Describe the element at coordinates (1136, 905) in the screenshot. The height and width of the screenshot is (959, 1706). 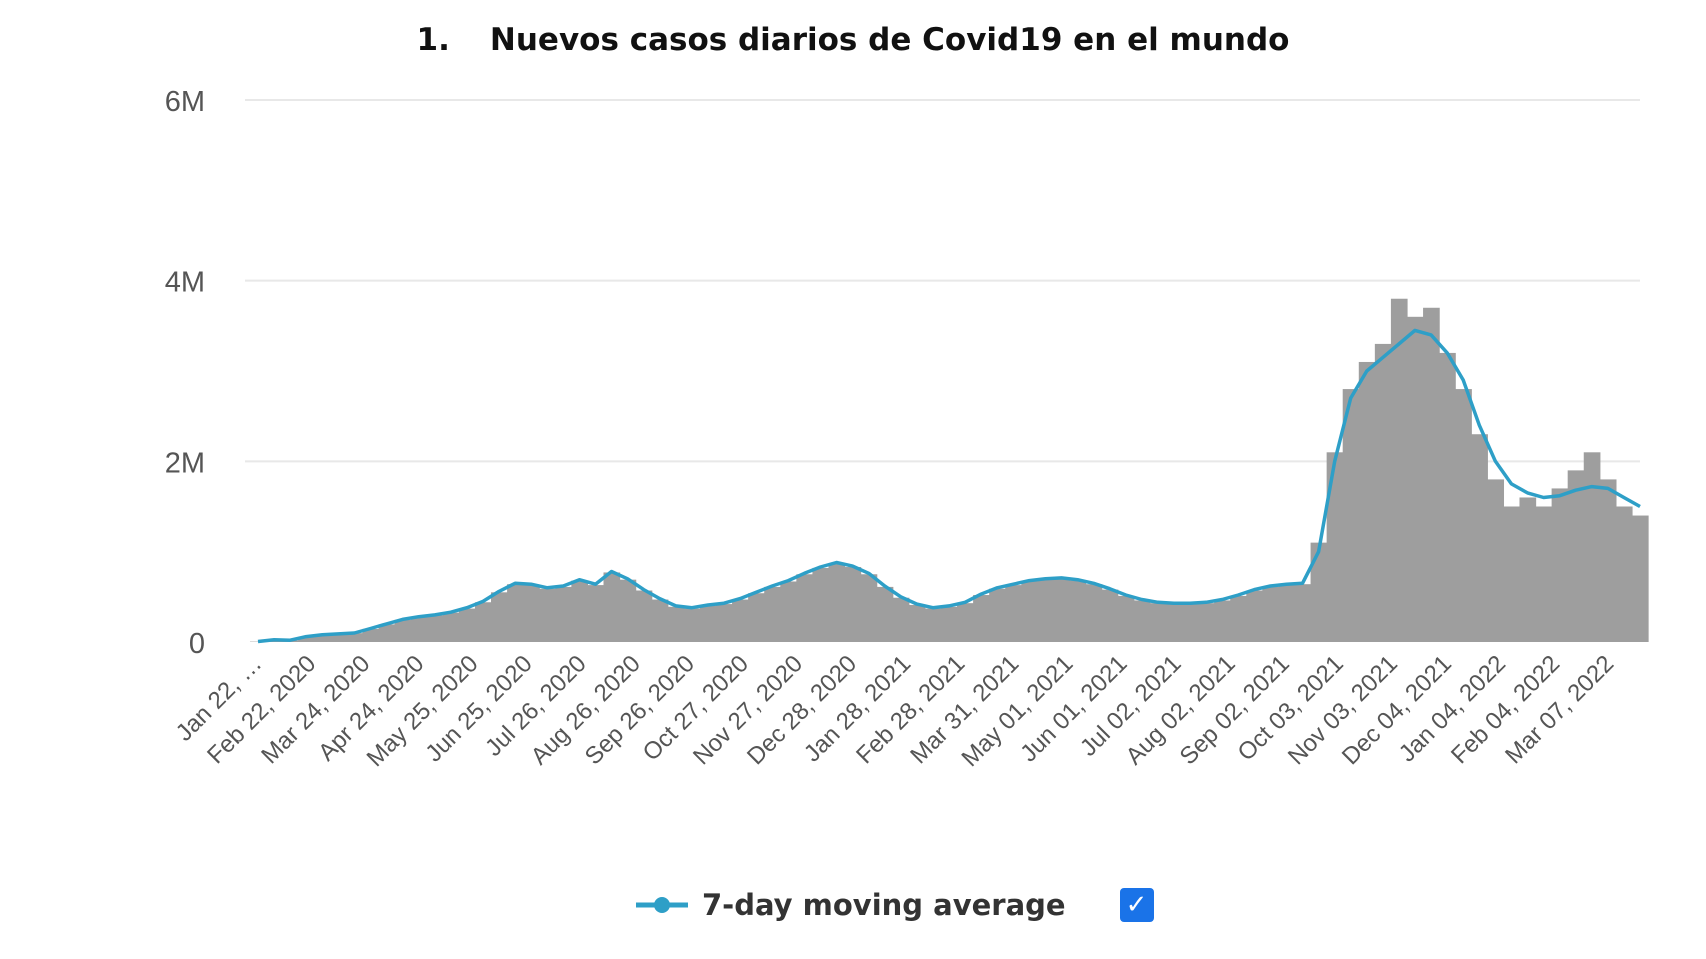
I see `legend-checkbox: ✓` at that location.